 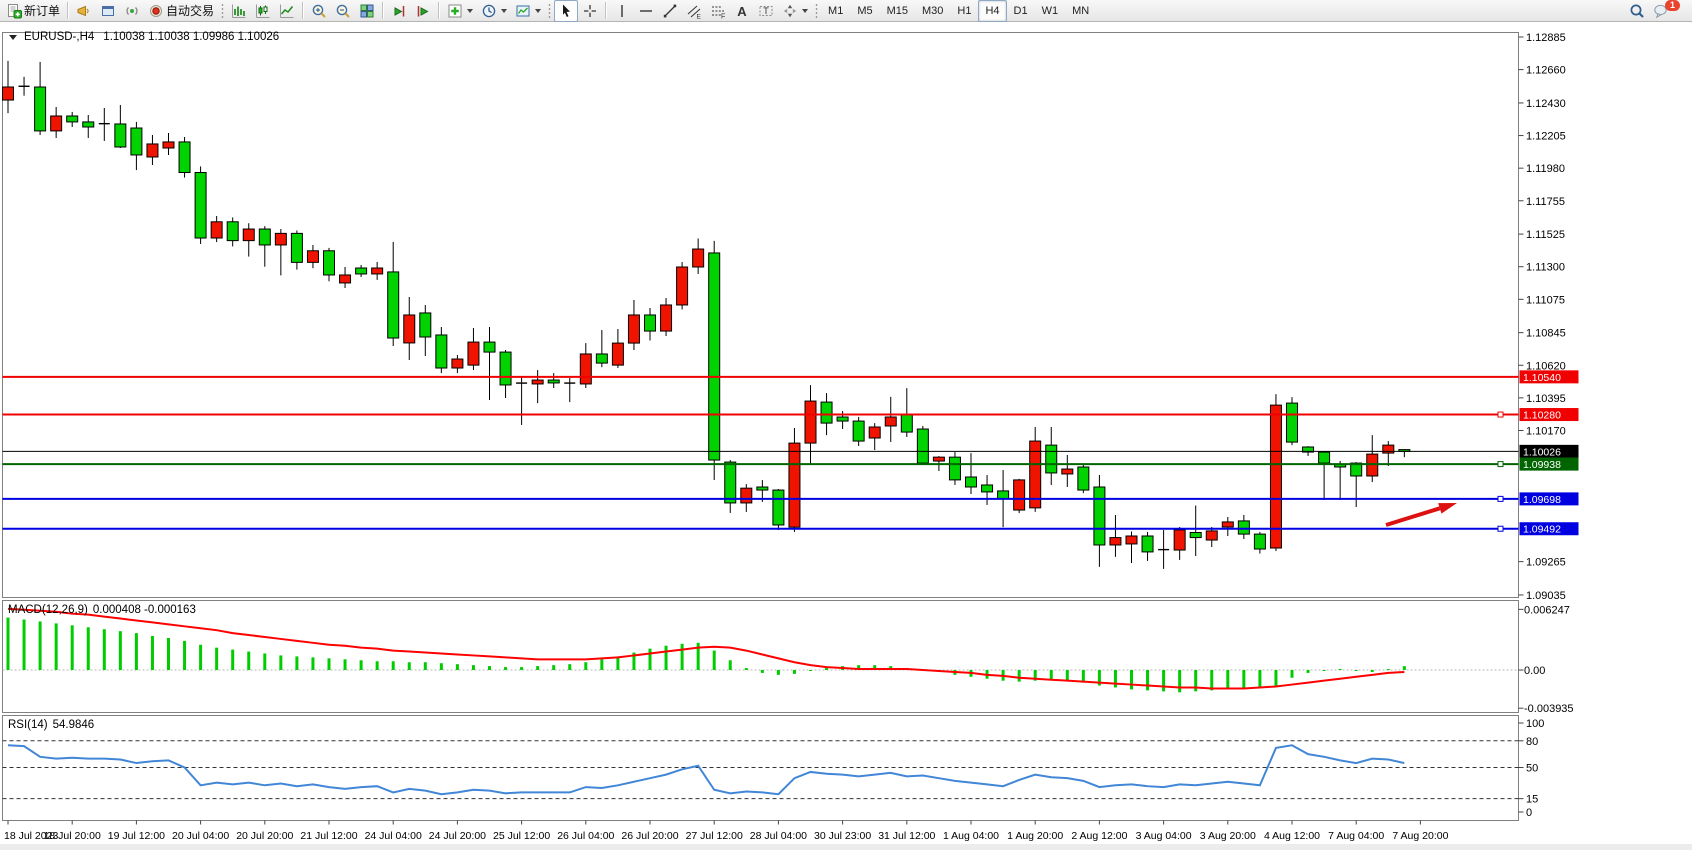 What do you see at coordinates (72, 836) in the screenshot?
I see `time-label: 18 Jul 20:00` at bounding box center [72, 836].